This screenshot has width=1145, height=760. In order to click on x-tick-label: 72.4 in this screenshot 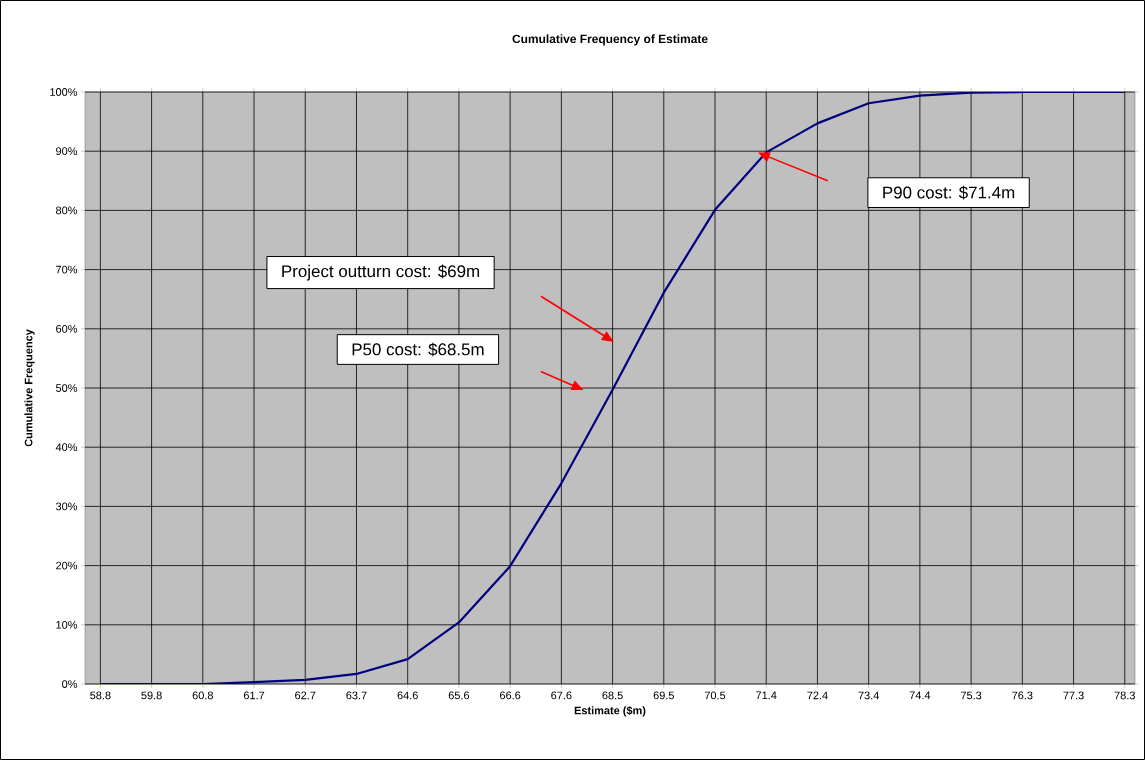, I will do `click(817, 695)`.